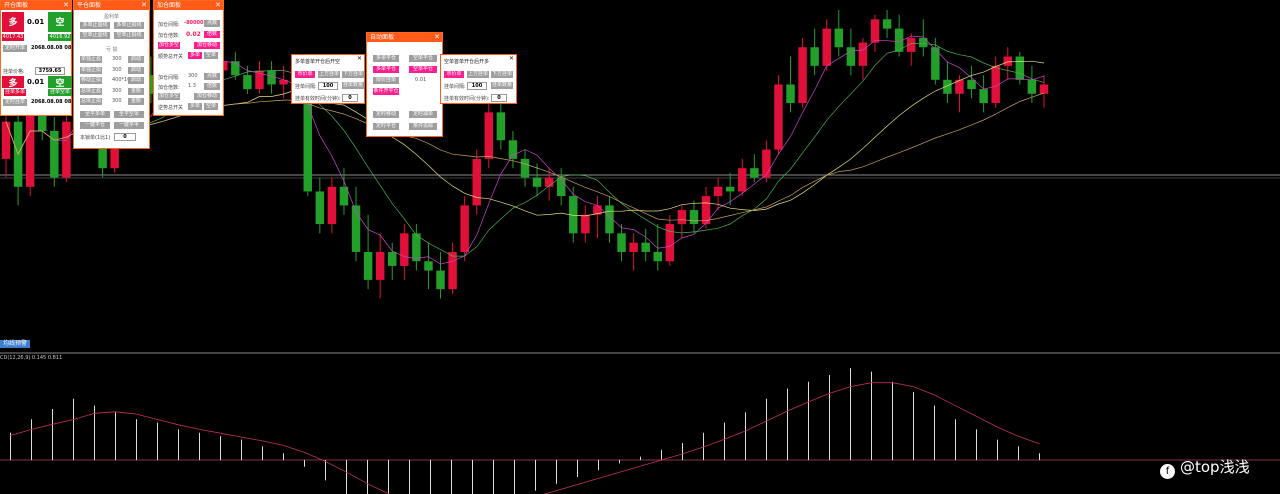 The width and height of the screenshot is (1280, 494). Describe the element at coordinates (15, 344) in the screenshot. I see `status-tag: 均线预警` at that location.